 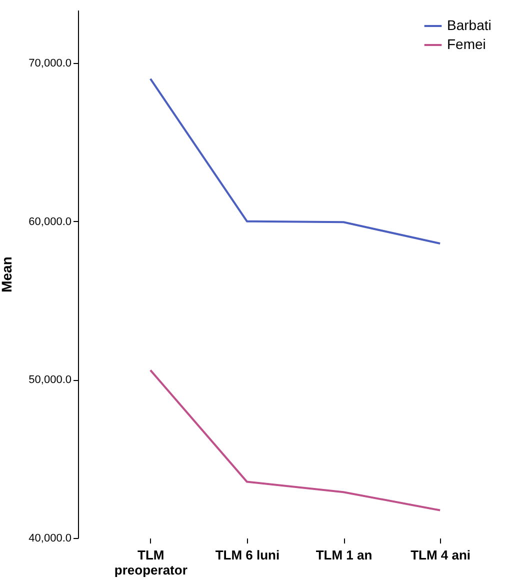 I want to click on y-axis-title: Mean, so click(x=7, y=274).